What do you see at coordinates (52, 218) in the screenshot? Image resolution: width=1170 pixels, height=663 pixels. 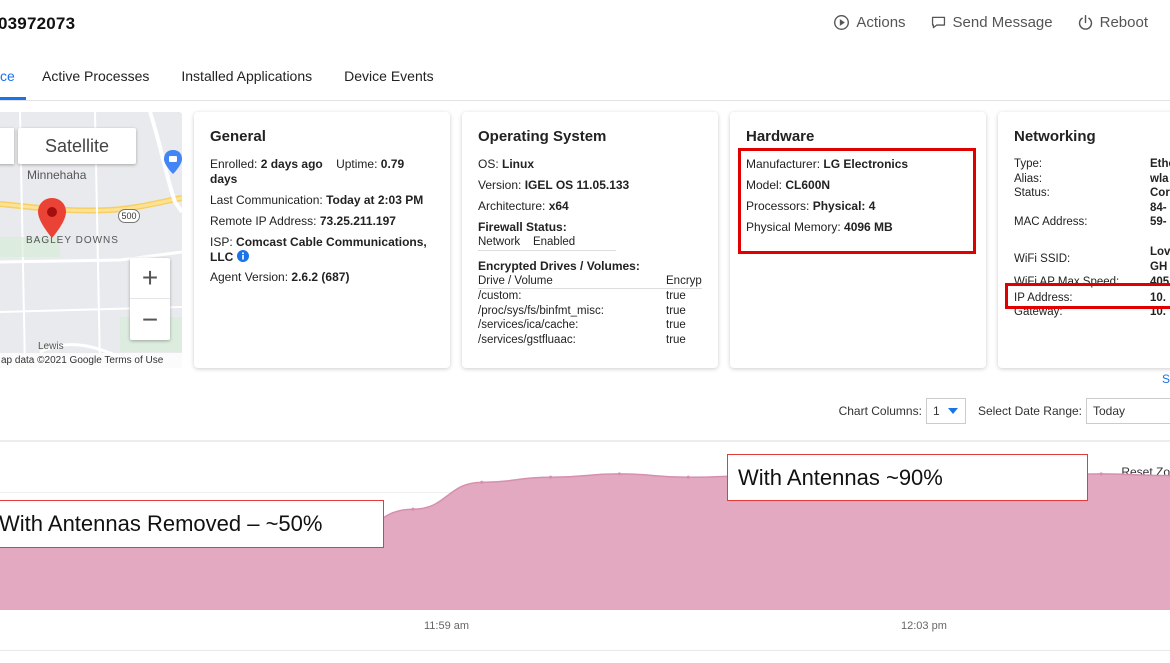 I see `location-pin-icon` at bounding box center [52, 218].